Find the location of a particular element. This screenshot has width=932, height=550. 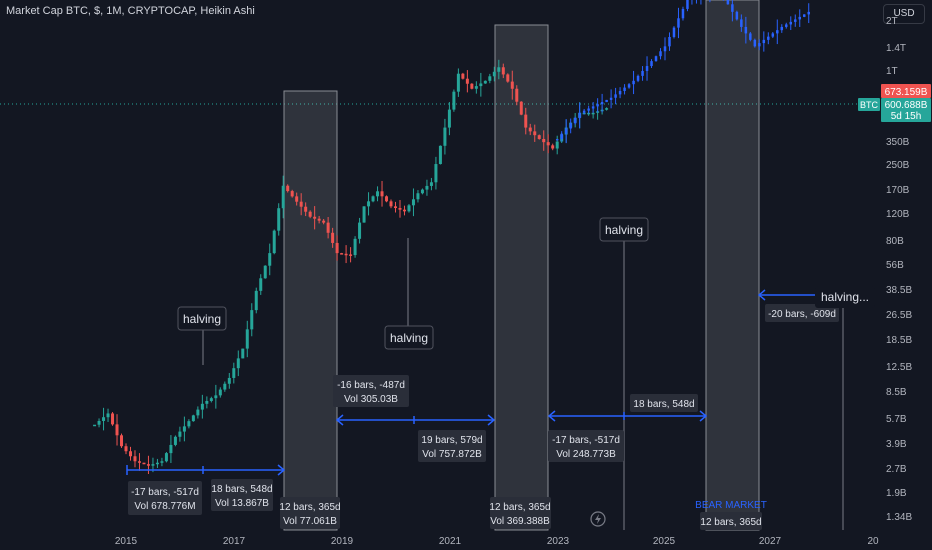

y-tick: 1.4T is located at coordinates (896, 48).